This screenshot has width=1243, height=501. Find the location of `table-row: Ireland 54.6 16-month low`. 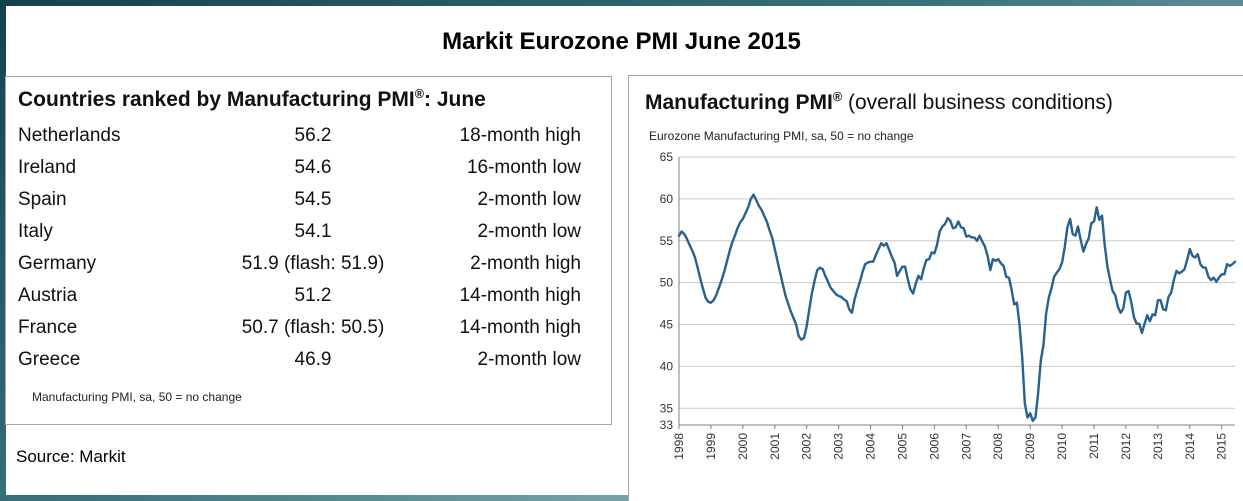

table-row: Ireland 54.6 16-month low is located at coordinates (310, 168).